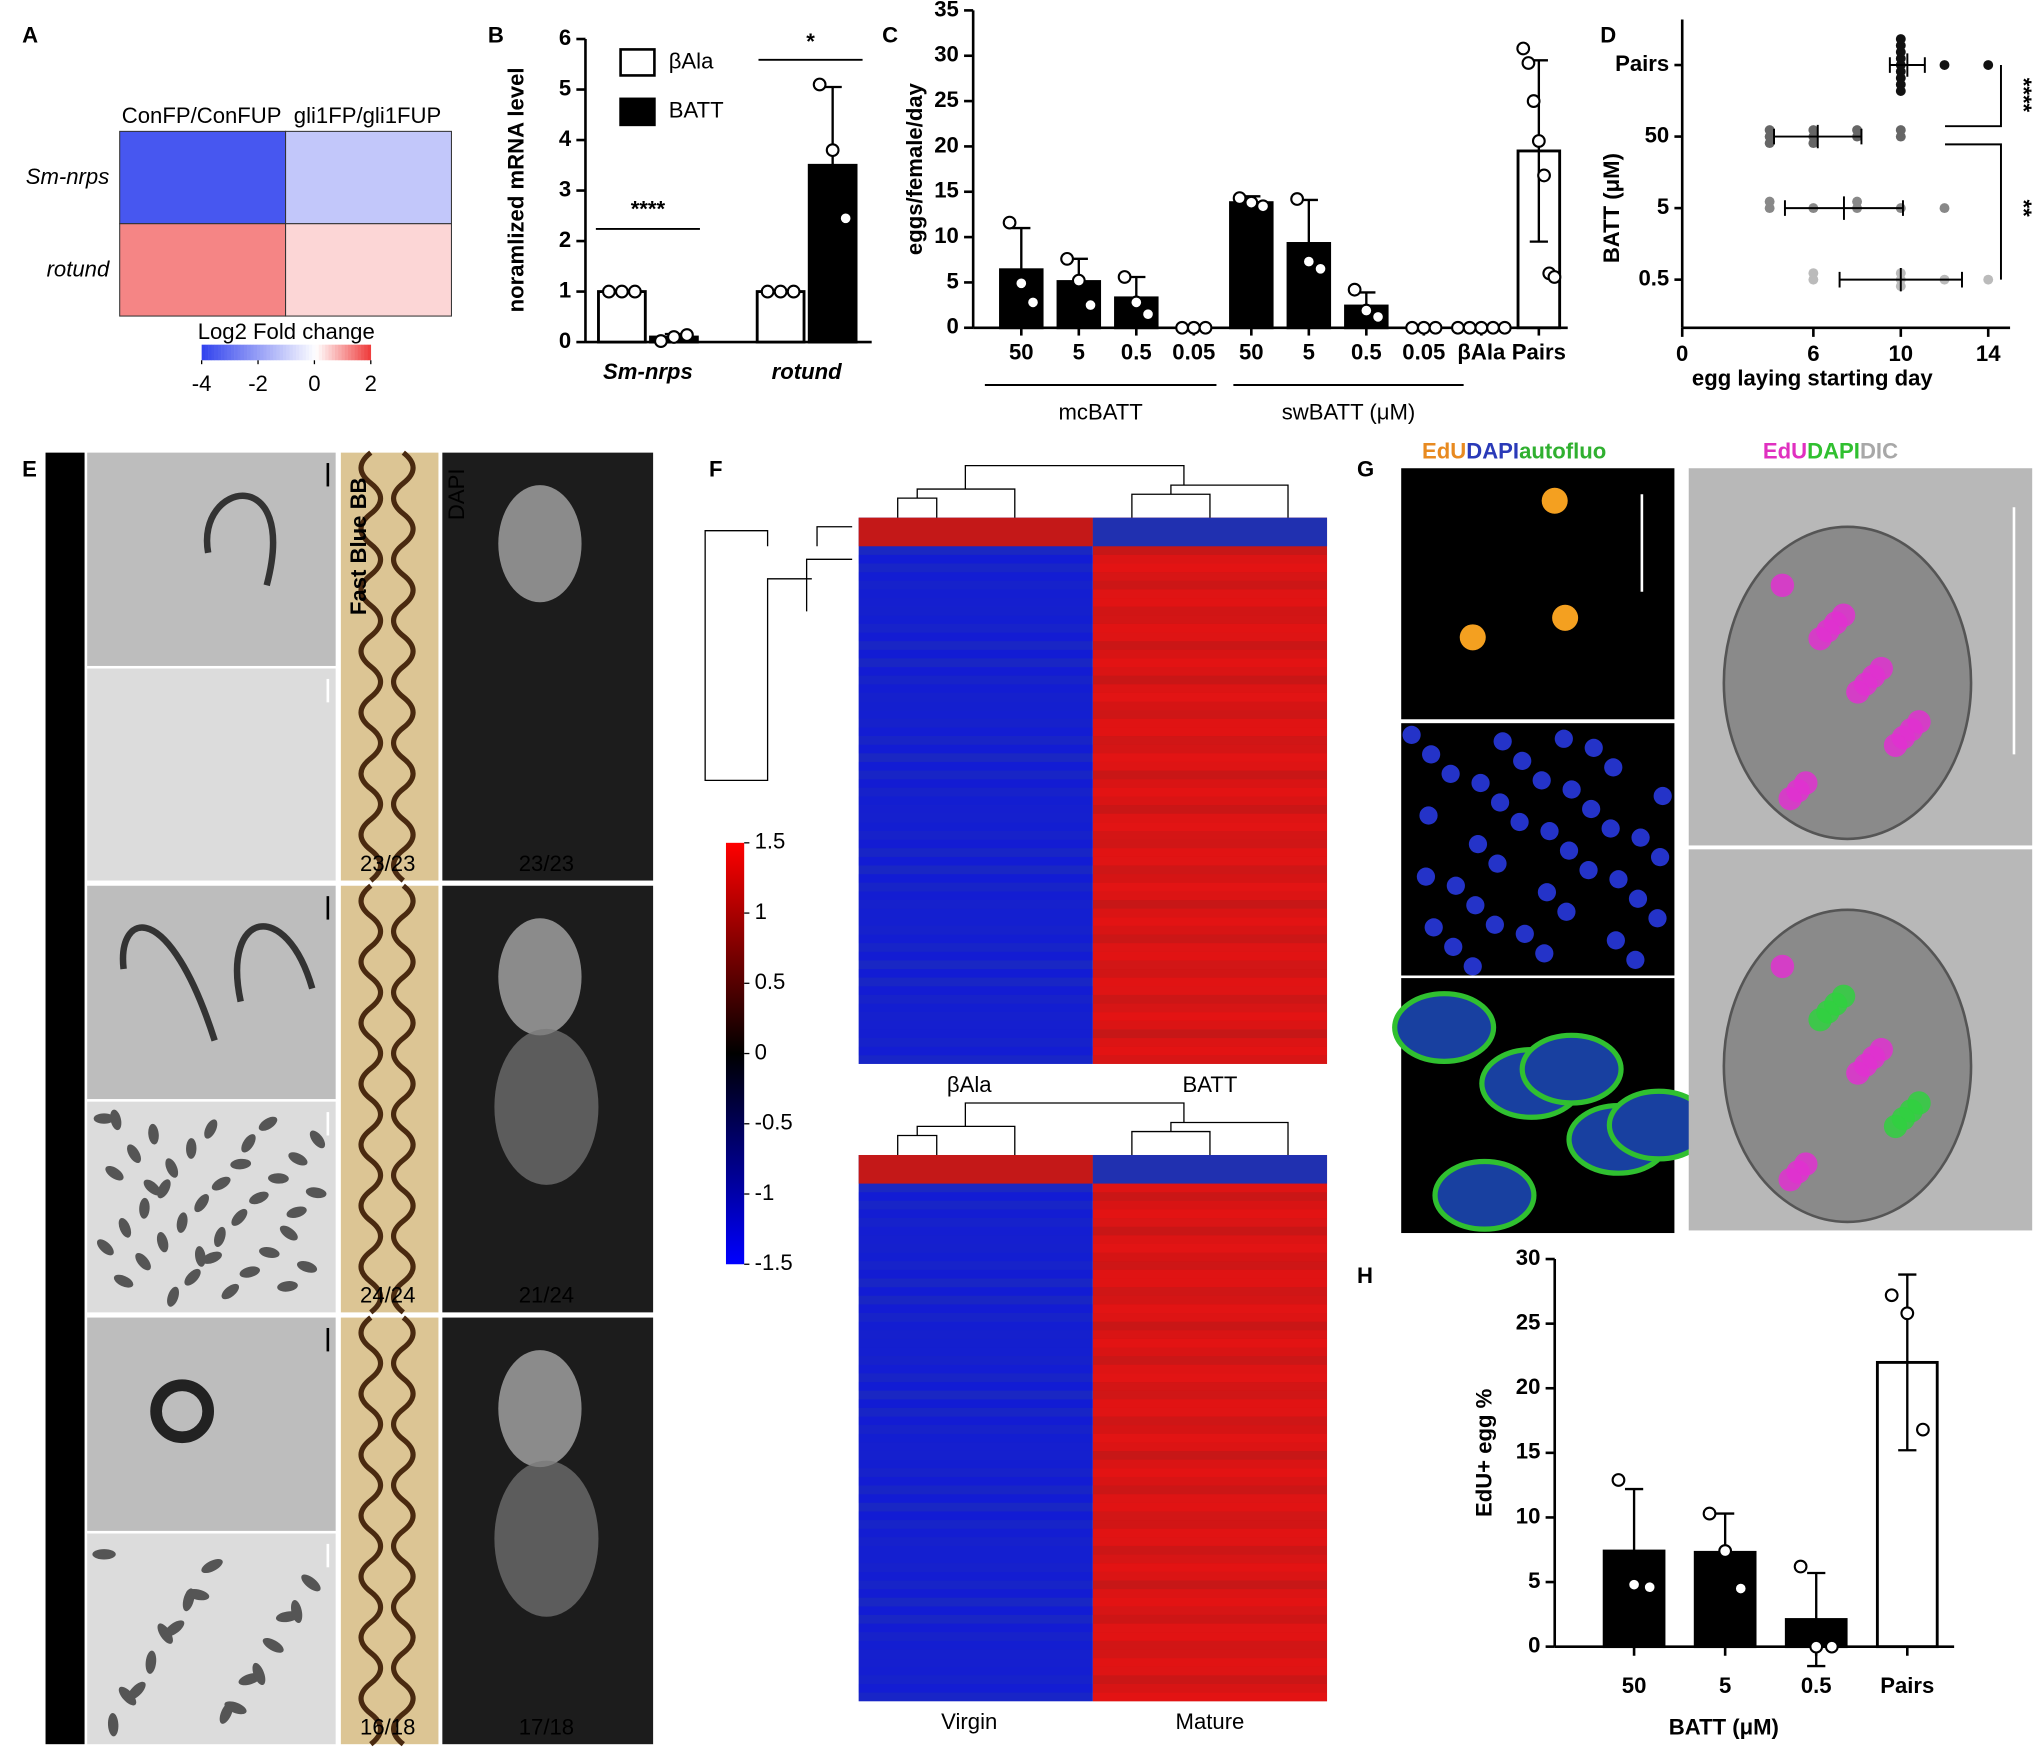 This screenshot has width=2040, height=1752. I want to click on y-tick-label: 30, so click(1528, 1257).